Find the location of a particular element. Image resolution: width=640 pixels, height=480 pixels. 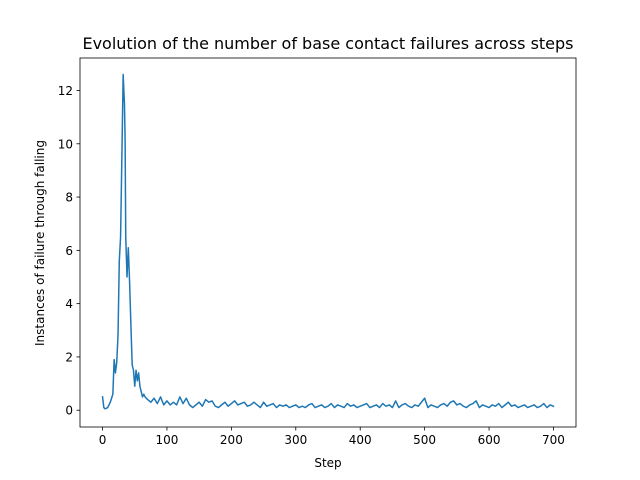

y-tick-label: 2 is located at coordinates (69, 357).